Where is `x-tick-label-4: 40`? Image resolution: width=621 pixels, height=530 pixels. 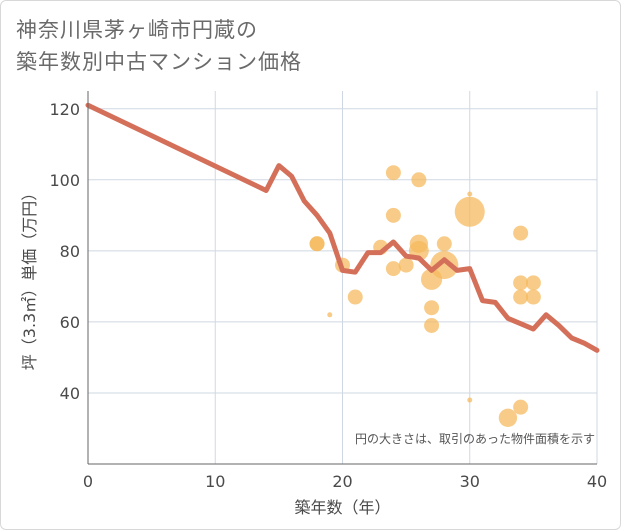
x-tick-label-4: 40 is located at coordinates (597, 481).